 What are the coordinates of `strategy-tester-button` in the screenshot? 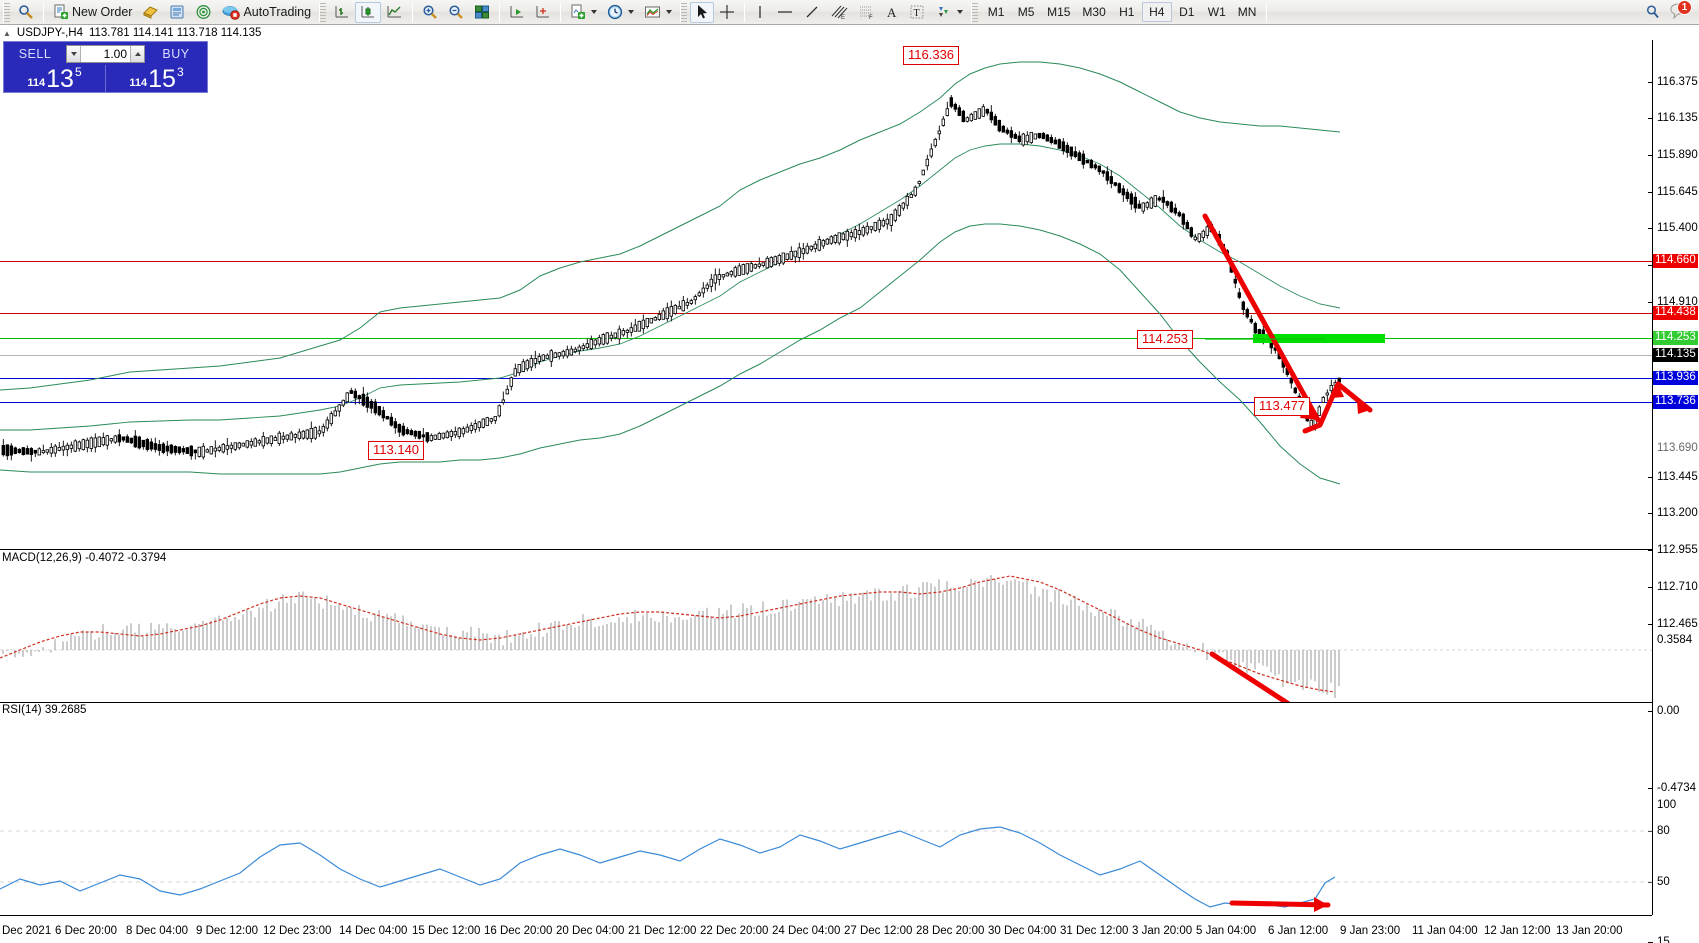 It's located at (177, 12).